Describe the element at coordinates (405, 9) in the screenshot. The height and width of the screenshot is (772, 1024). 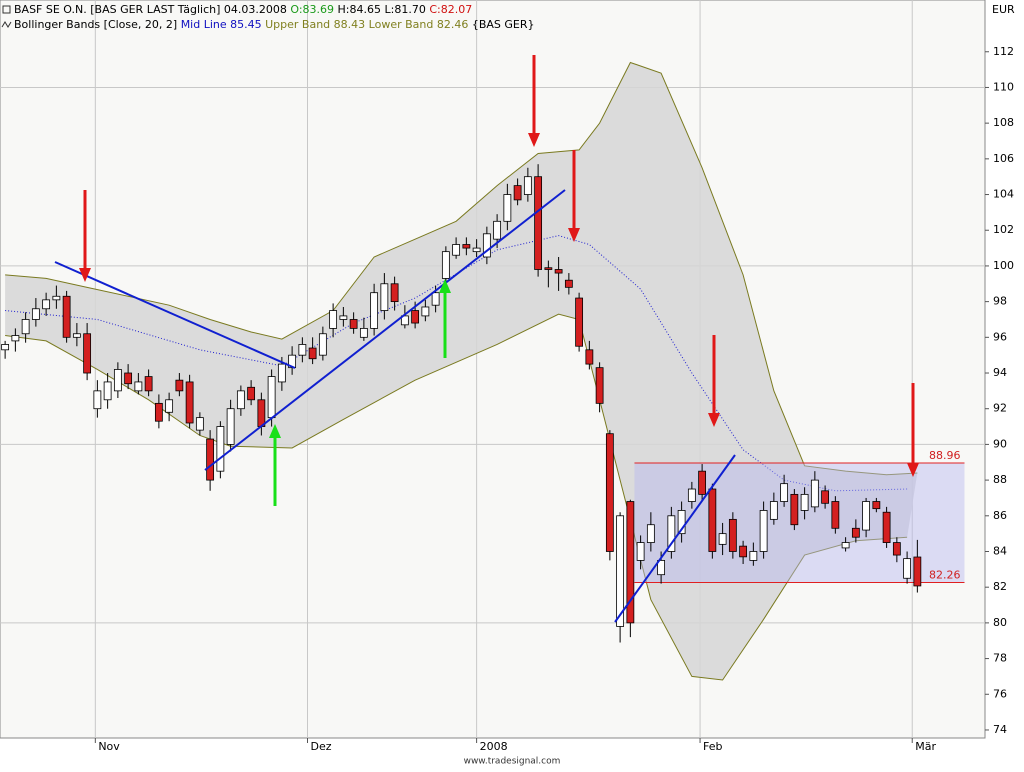
I see `ohlc-value: L:81.70` at that location.